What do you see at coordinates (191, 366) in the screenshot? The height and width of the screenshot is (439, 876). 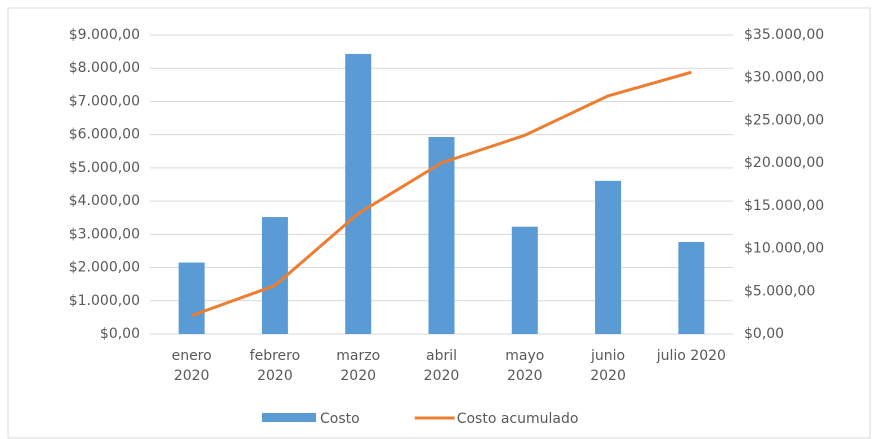 I see `x-tick-label: enero 2020` at bounding box center [191, 366].